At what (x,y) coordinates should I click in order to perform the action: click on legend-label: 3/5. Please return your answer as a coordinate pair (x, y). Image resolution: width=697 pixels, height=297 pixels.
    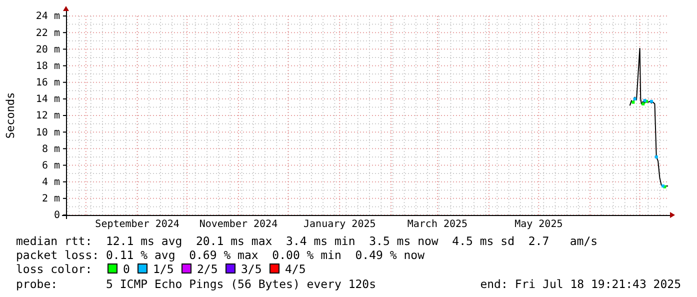
    Looking at the image, I should click on (251, 269).